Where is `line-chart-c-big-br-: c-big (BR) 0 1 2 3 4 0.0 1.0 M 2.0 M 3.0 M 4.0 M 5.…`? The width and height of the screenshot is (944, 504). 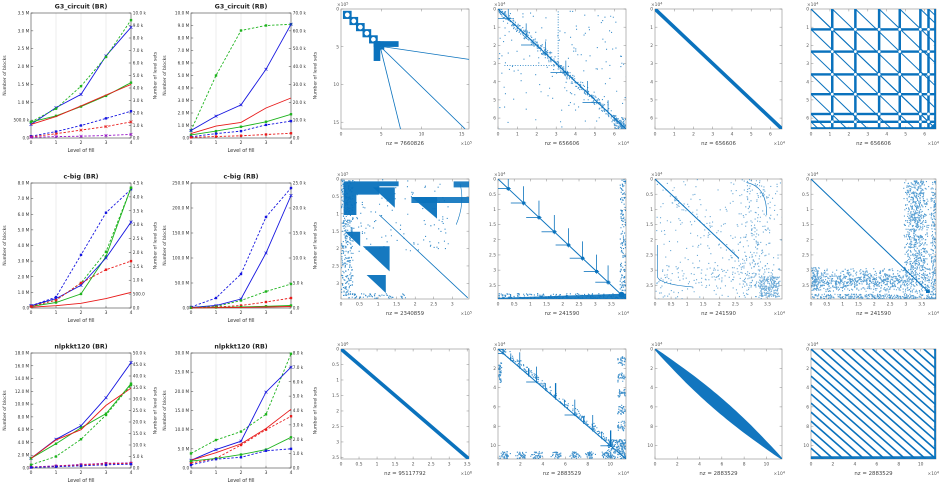
line-chart-c-big-br-: c-big (BR) 0 1 2 3 4 0.0 1.0 M 2.0 M 3.0 M 4.0 M 5.… is located at coordinates (80, 255).